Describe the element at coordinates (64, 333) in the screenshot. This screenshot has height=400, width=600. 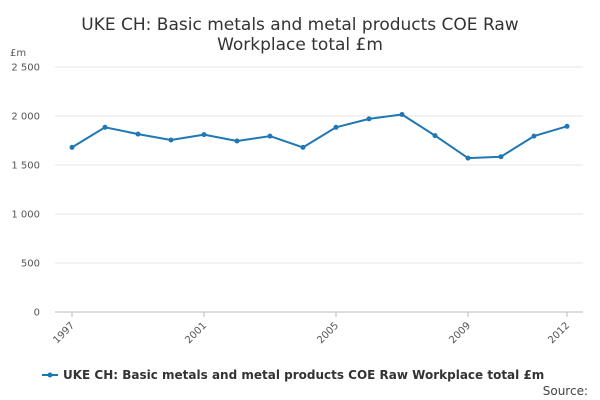
I see `x-tick-label: 1997` at that location.